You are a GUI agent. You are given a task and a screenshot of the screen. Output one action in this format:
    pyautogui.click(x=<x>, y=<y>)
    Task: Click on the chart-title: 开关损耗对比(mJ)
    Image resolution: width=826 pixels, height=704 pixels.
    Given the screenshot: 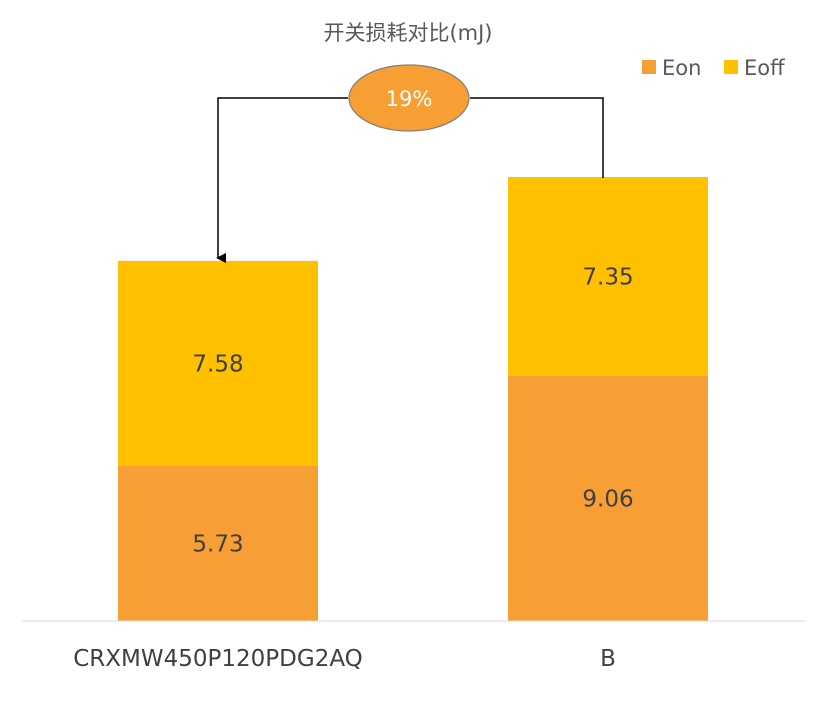 What is the action you would take?
    pyautogui.click(x=407, y=33)
    